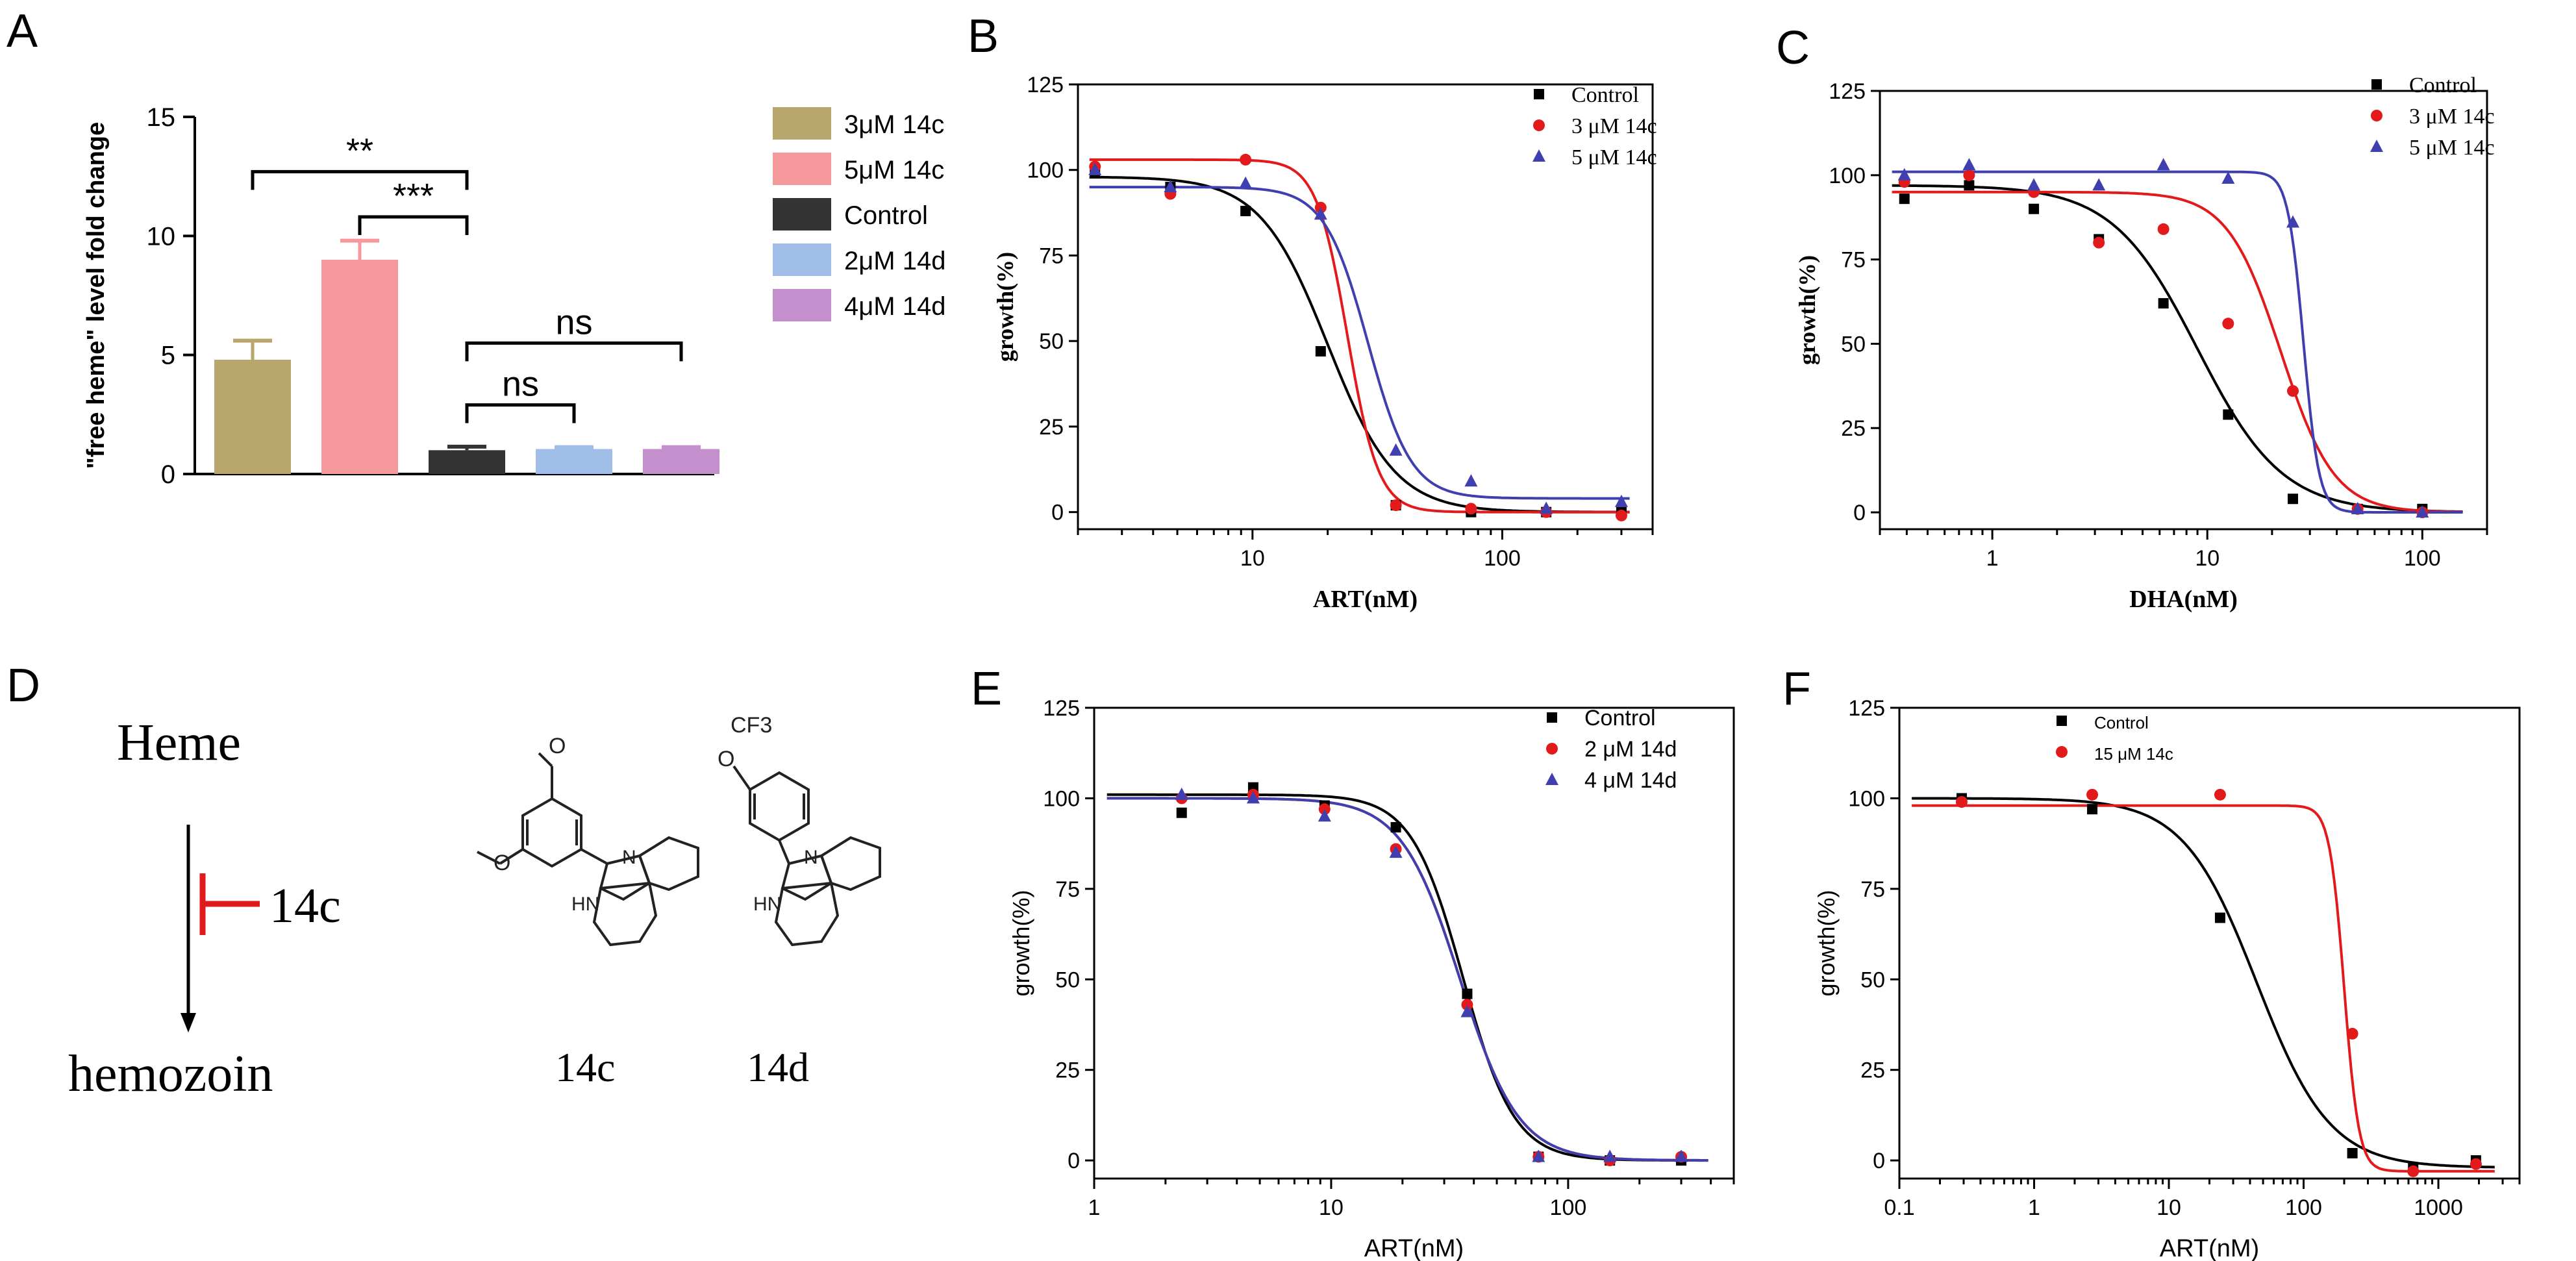  What do you see at coordinates (557, 746) in the screenshot?
I see `methoxy-o-label-1: O` at bounding box center [557, 746].